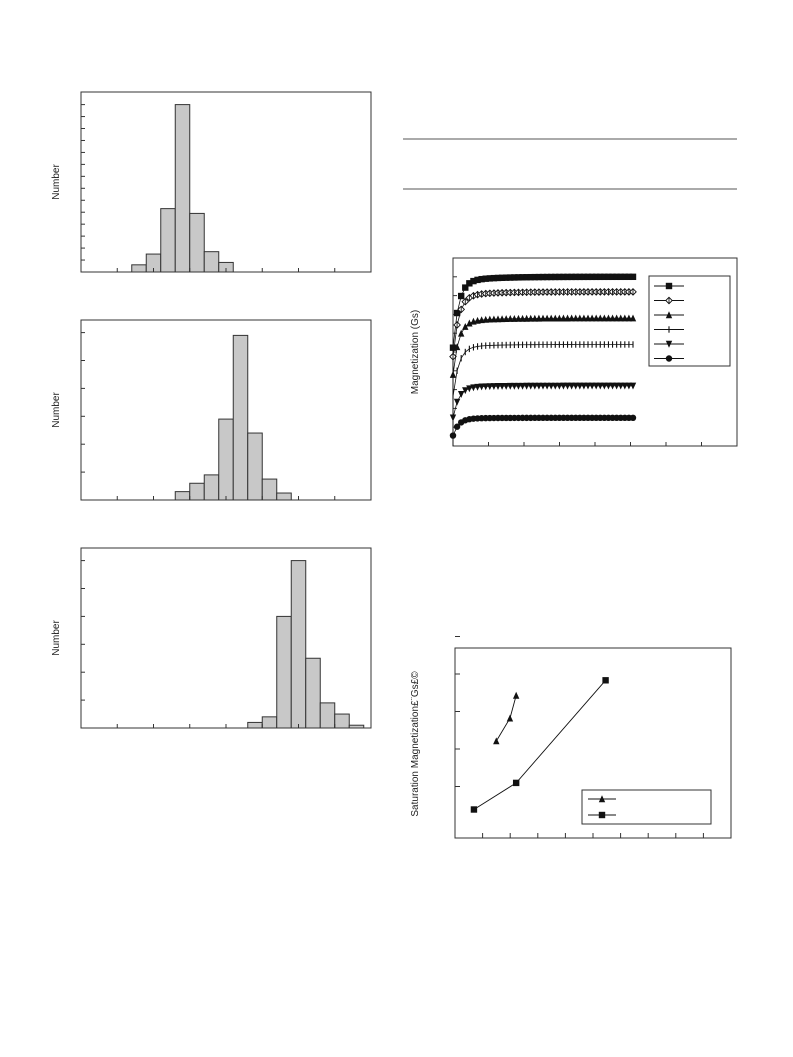 The width and height of the screenshot is (793, 1057). I want to click on saturation-ylabel: Saturation Magnetization£¨Gs£©, so click(415, 744).